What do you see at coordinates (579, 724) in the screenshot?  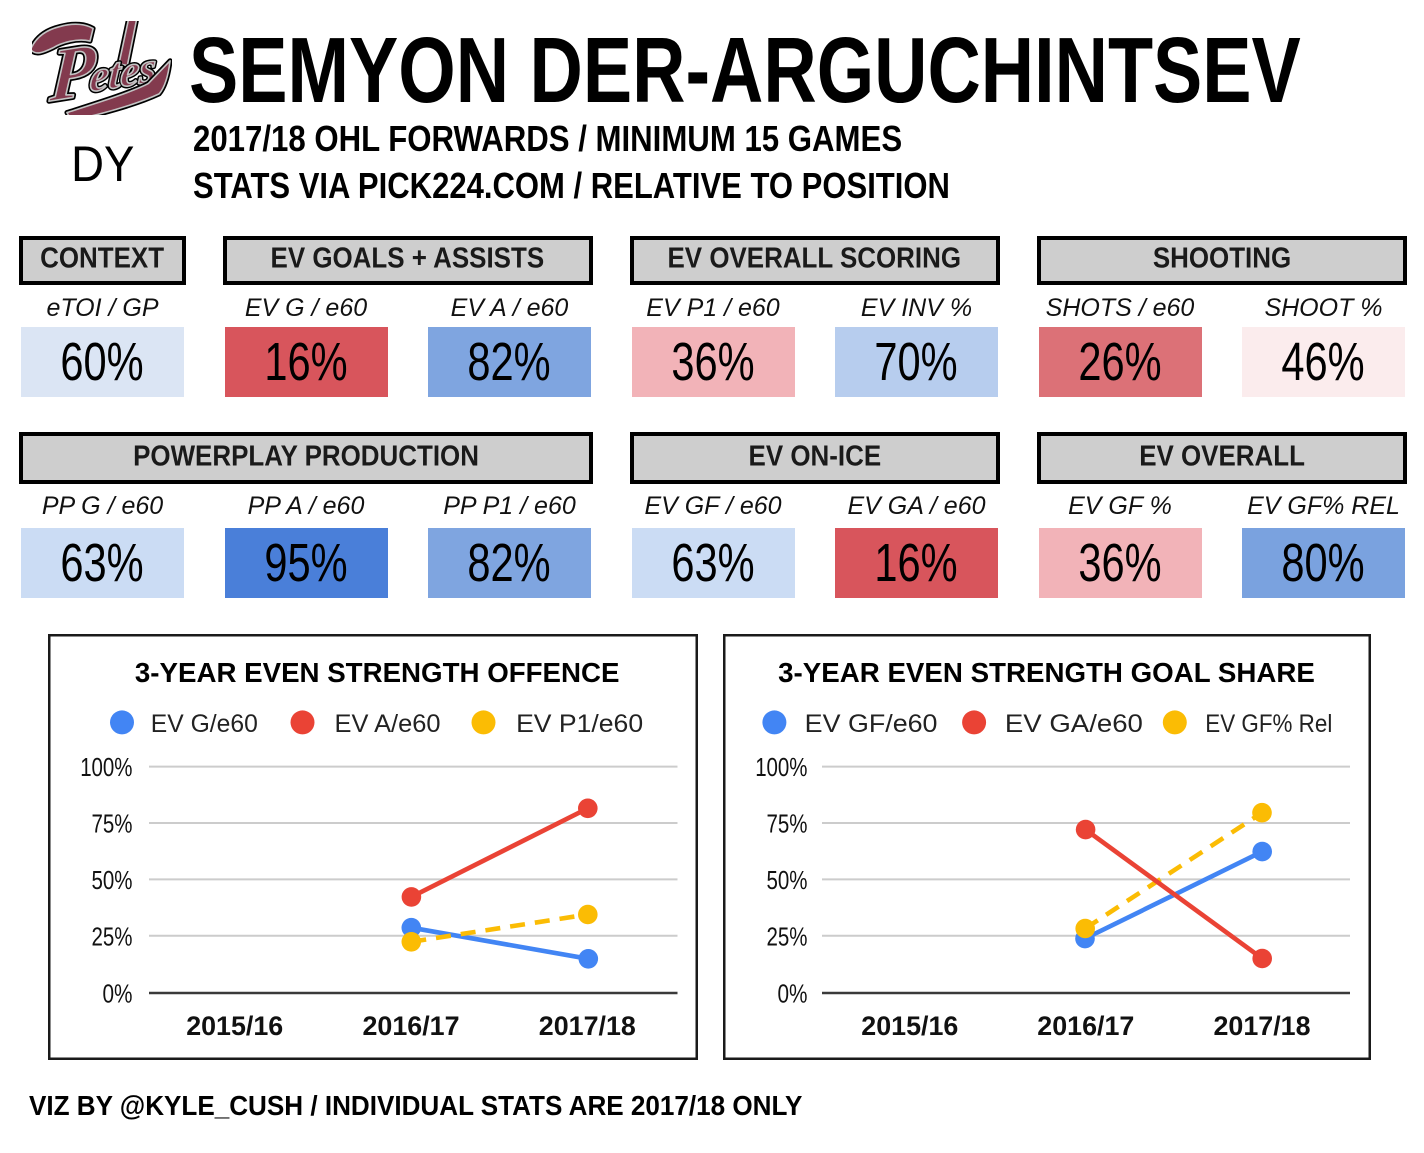 I see `svg-text: EV P1/e60` at bounding box center [579, 724].